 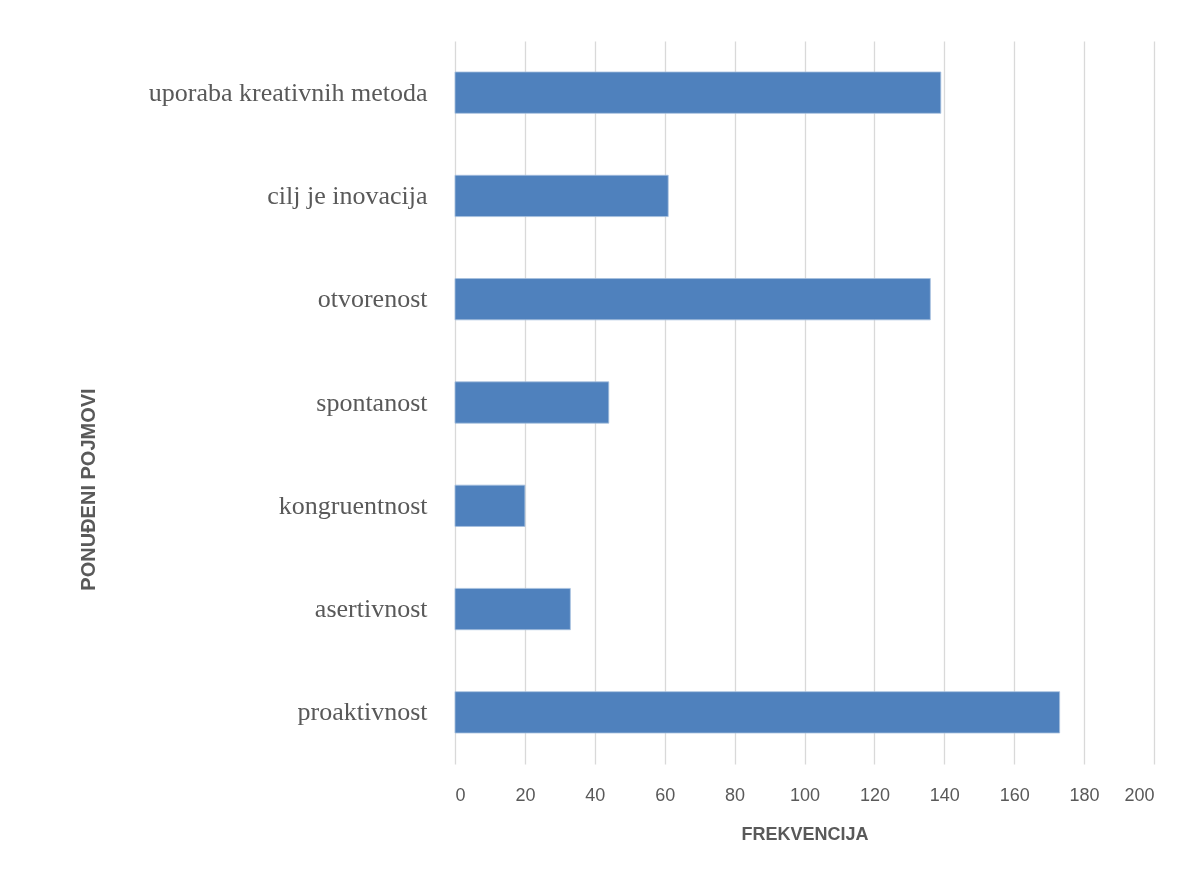 What do you see at coordinates (372, 402) in the screenshot?
I see `y-tick-label: spontanost` at bounding box center [372, 402].